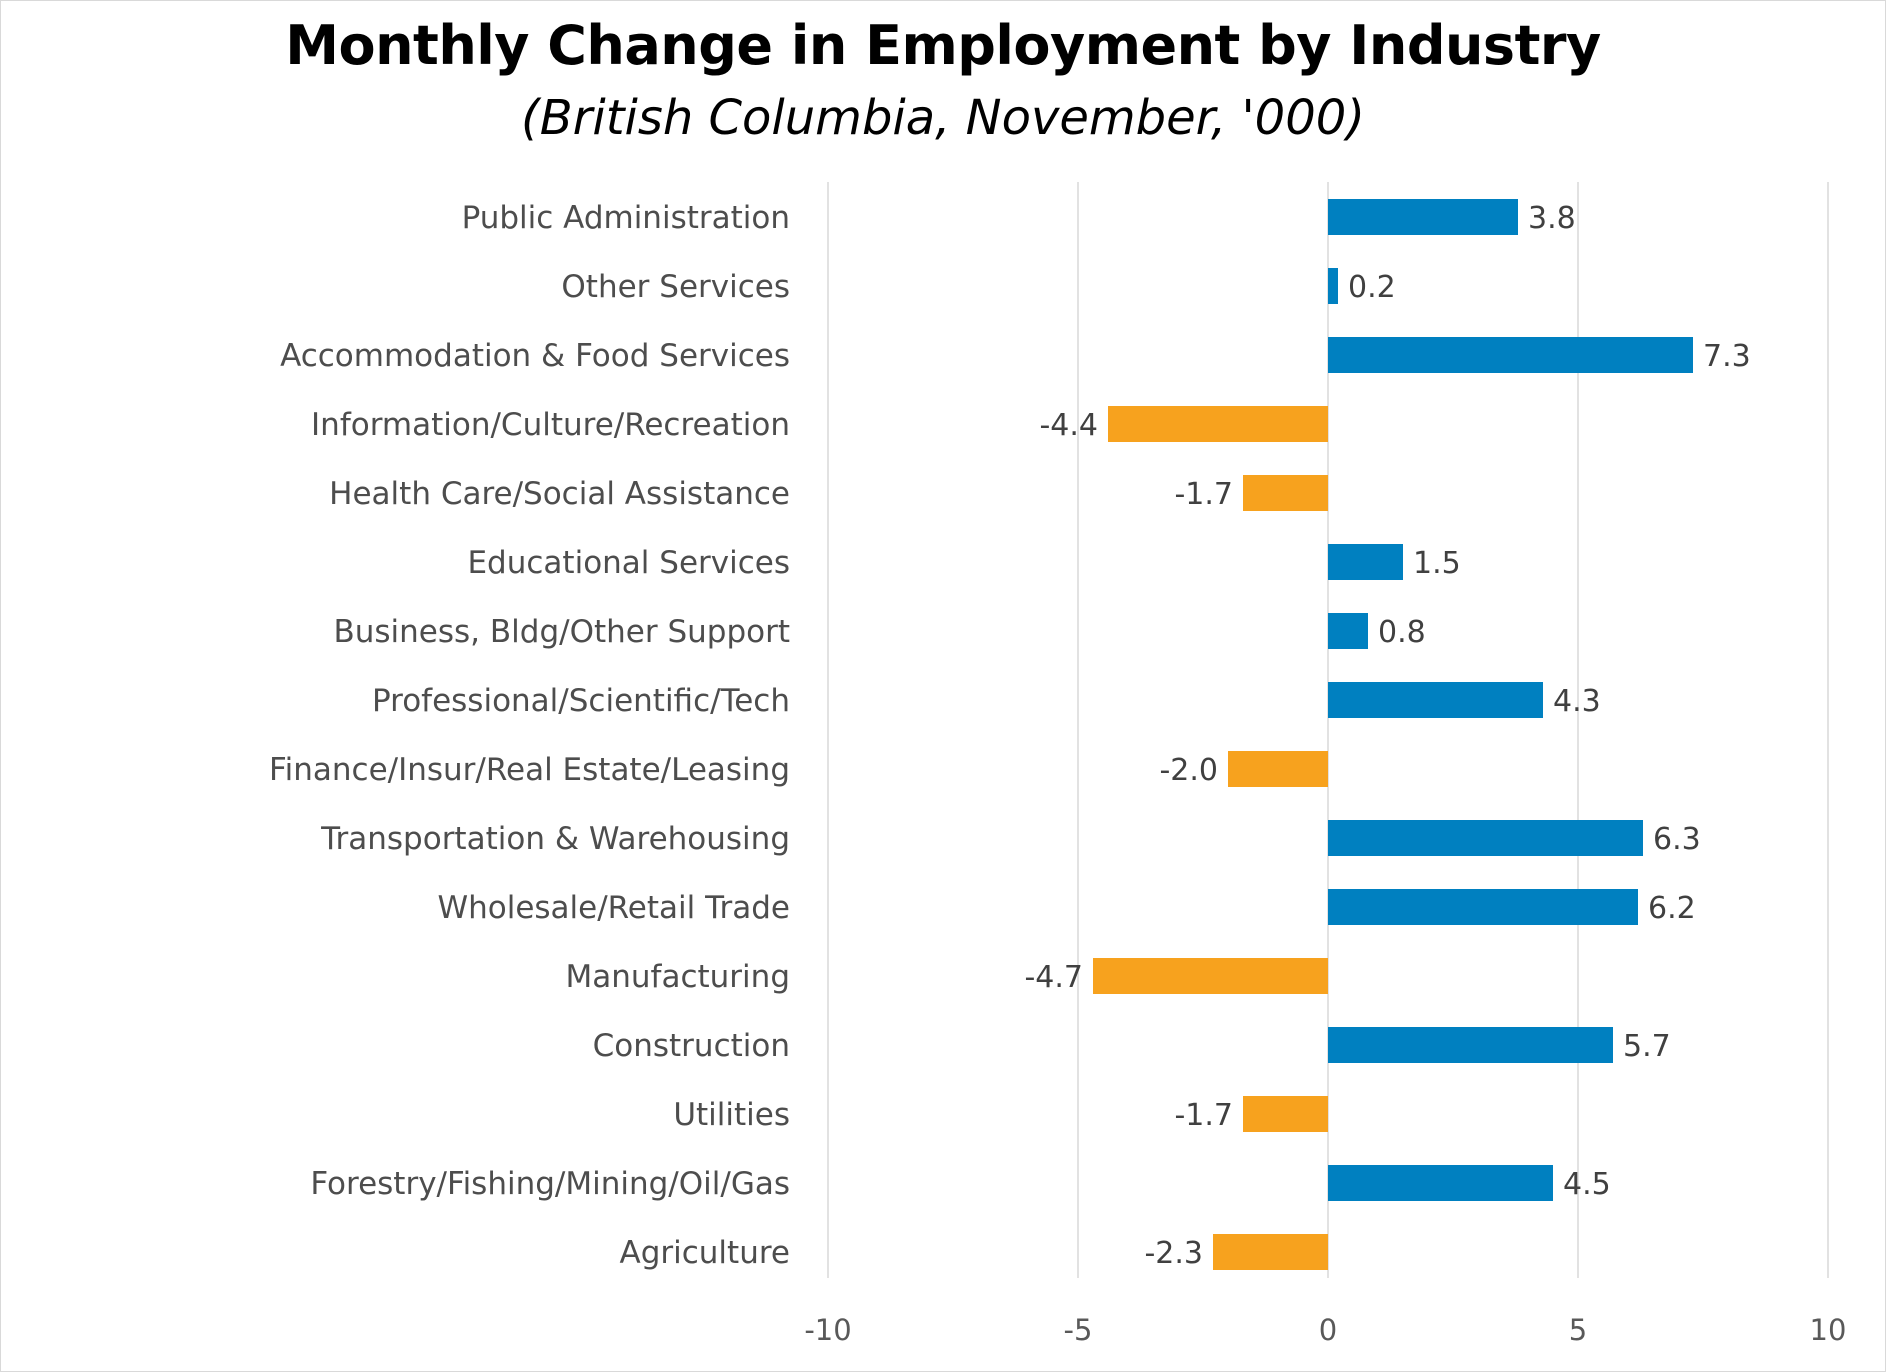  Describe the element at coordinates (1828, 1330) in the screenshot. I see `x-tick-label: 10` at that location.